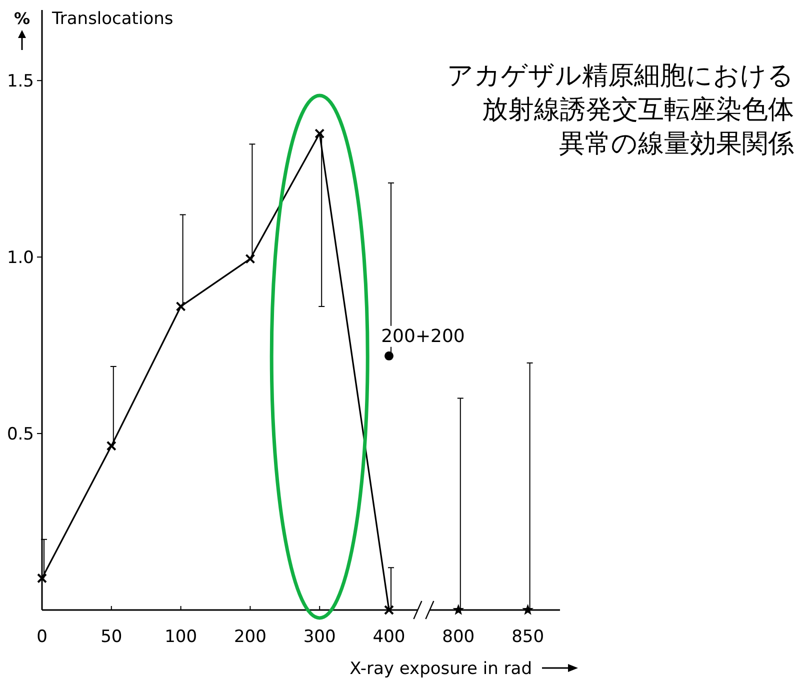 This screenshot has width=798, height=687. What do you see at coordinates (319, 637) in the screenshot?
I see `x-tick-label: 300` at bounding box center [319, 637].